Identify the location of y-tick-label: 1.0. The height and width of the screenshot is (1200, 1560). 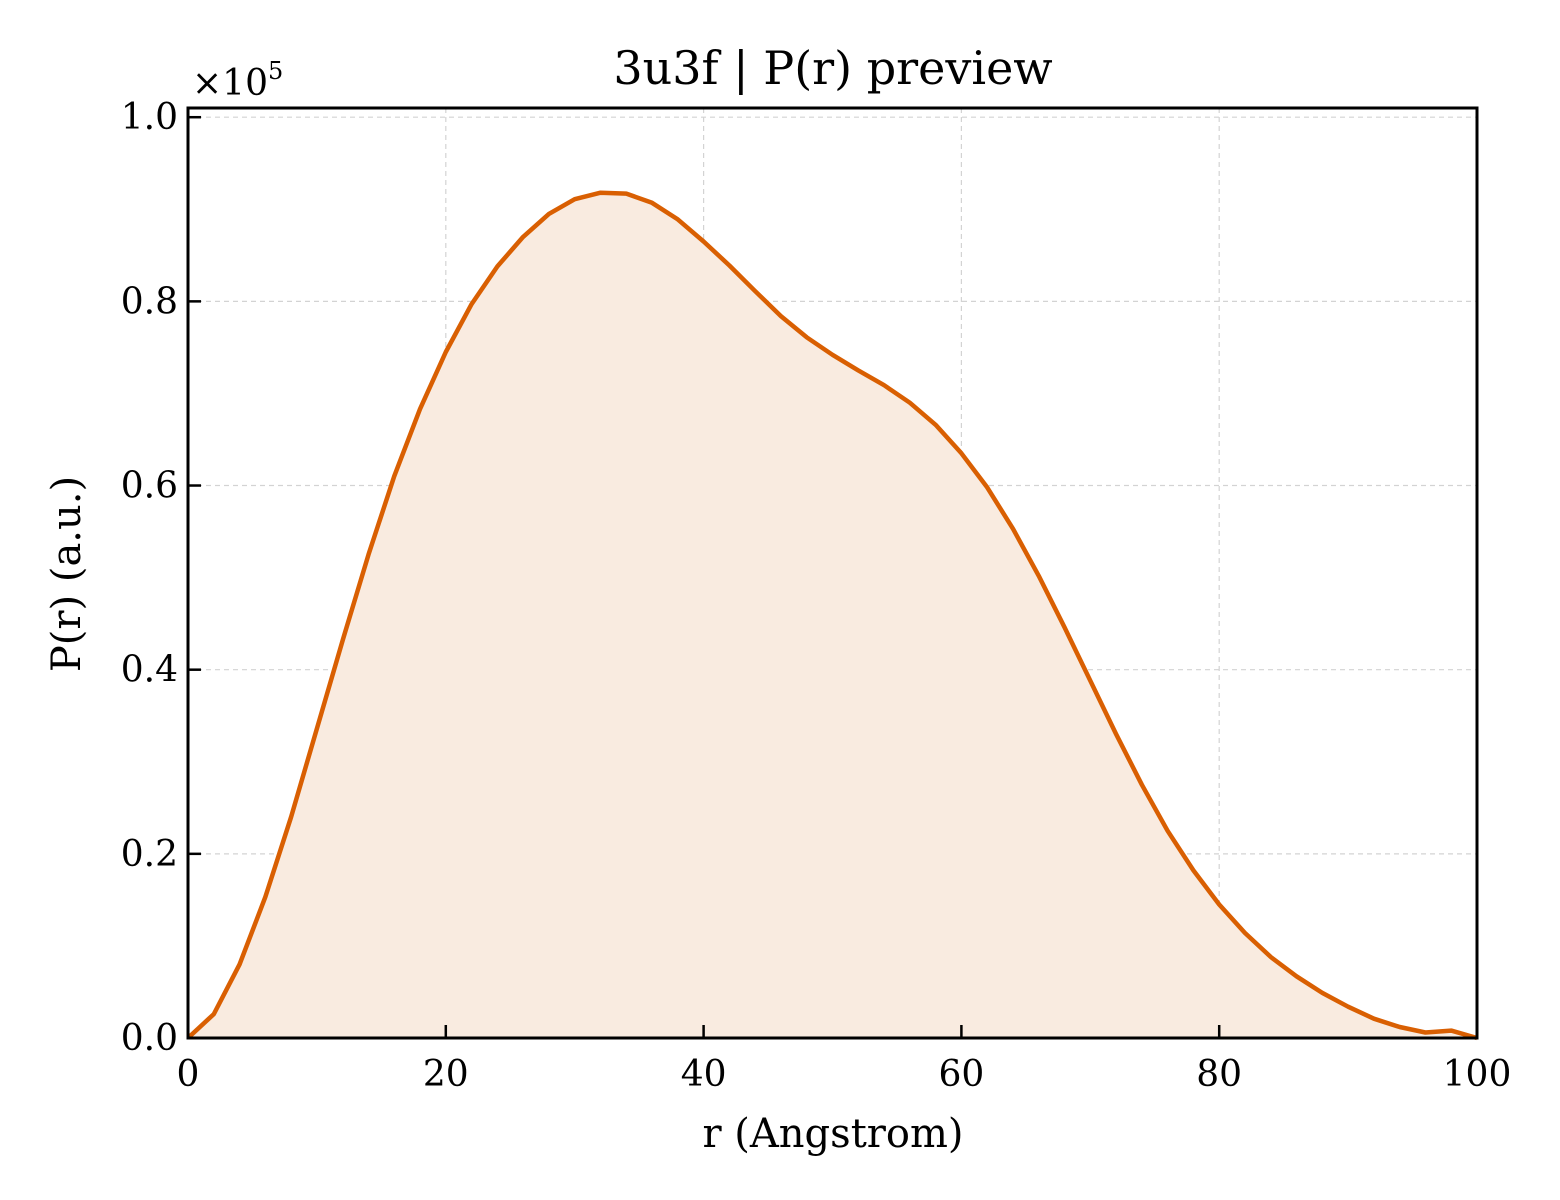
(149, 117).